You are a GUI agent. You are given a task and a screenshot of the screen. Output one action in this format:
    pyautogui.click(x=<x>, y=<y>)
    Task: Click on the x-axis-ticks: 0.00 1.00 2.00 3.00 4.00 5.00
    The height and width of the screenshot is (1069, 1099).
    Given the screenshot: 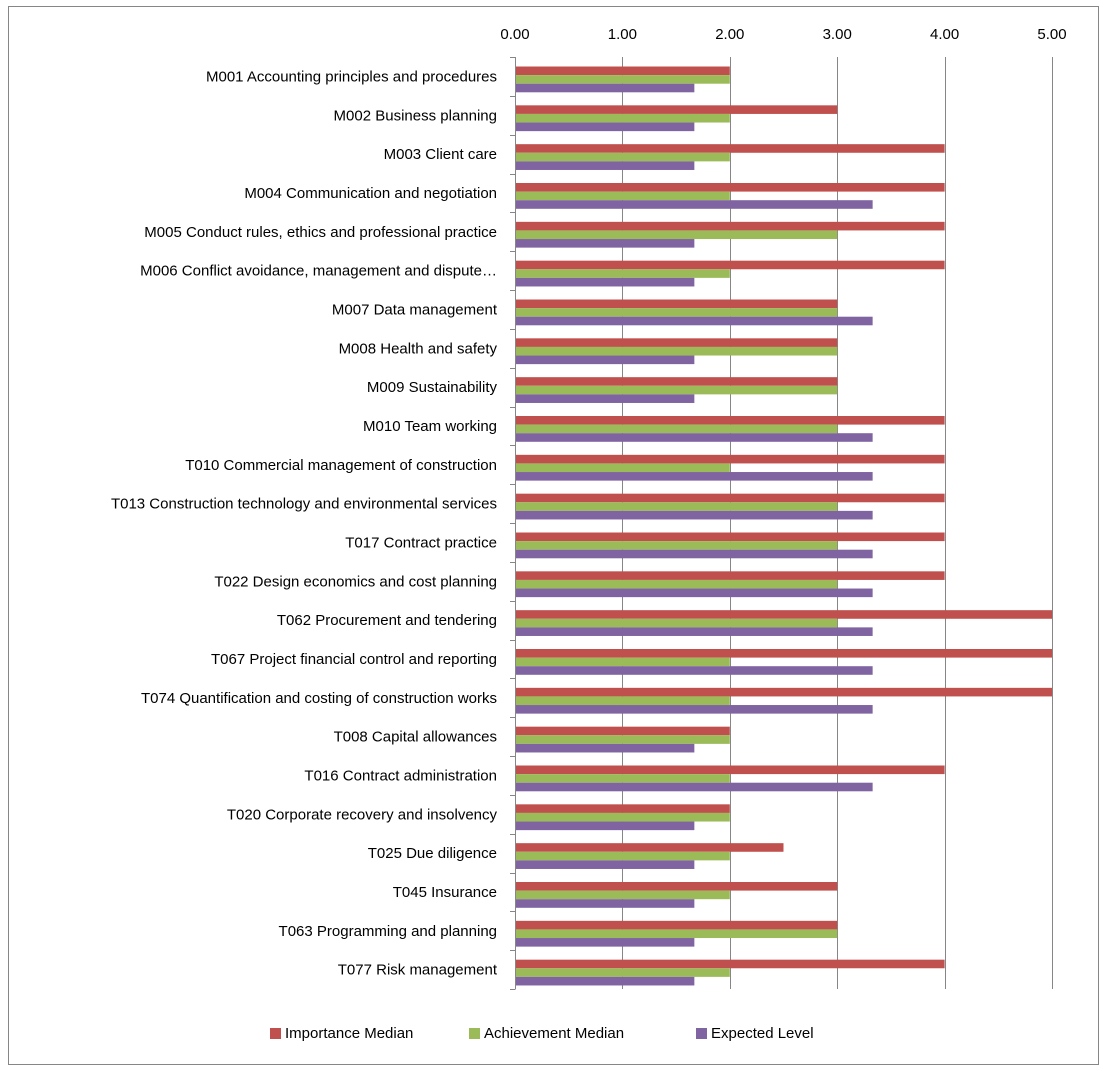 What is the action you would take?
    pyautogui.click(x=783, y=34)
    